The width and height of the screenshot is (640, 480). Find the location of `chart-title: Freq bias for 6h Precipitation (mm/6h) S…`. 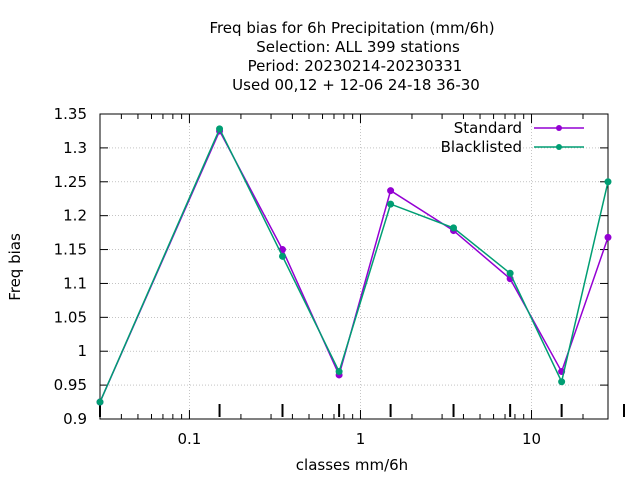

chart-title: Freq bias for 6h Precipitation (mm/6h) S… is located at coordinates (351, 56).